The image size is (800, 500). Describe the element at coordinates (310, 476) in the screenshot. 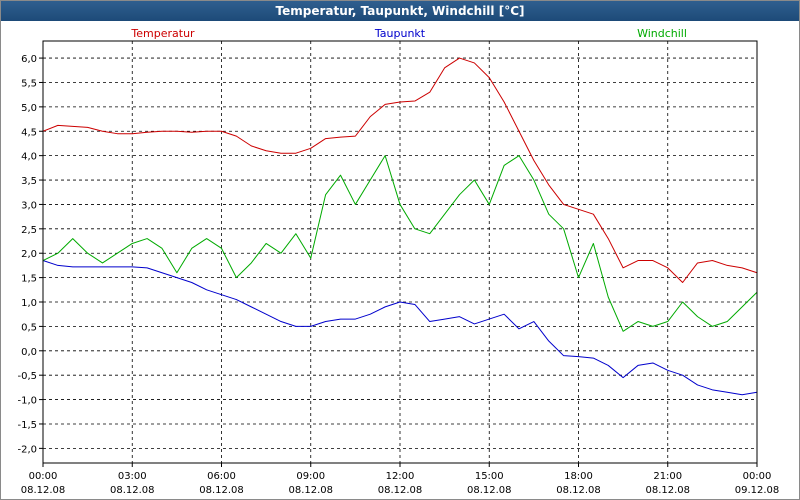

I see `x-tick-time-label: 09:00` at that location.